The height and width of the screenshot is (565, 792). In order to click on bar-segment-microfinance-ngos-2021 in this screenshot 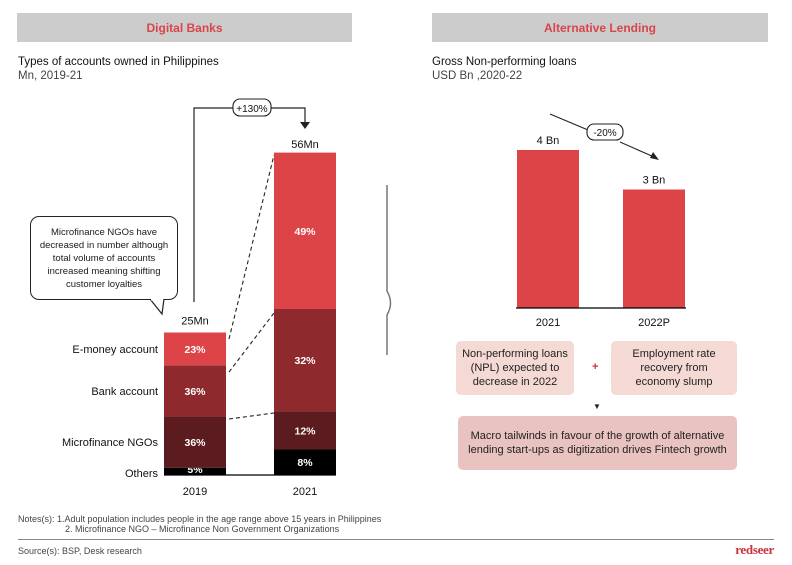, I will do `click(305, 430)`.